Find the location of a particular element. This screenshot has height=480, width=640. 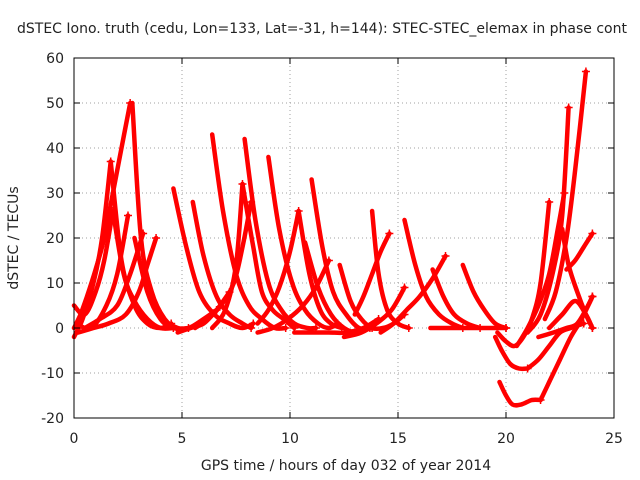

y-tick-label: 50 is located at coordinates (55, 104).